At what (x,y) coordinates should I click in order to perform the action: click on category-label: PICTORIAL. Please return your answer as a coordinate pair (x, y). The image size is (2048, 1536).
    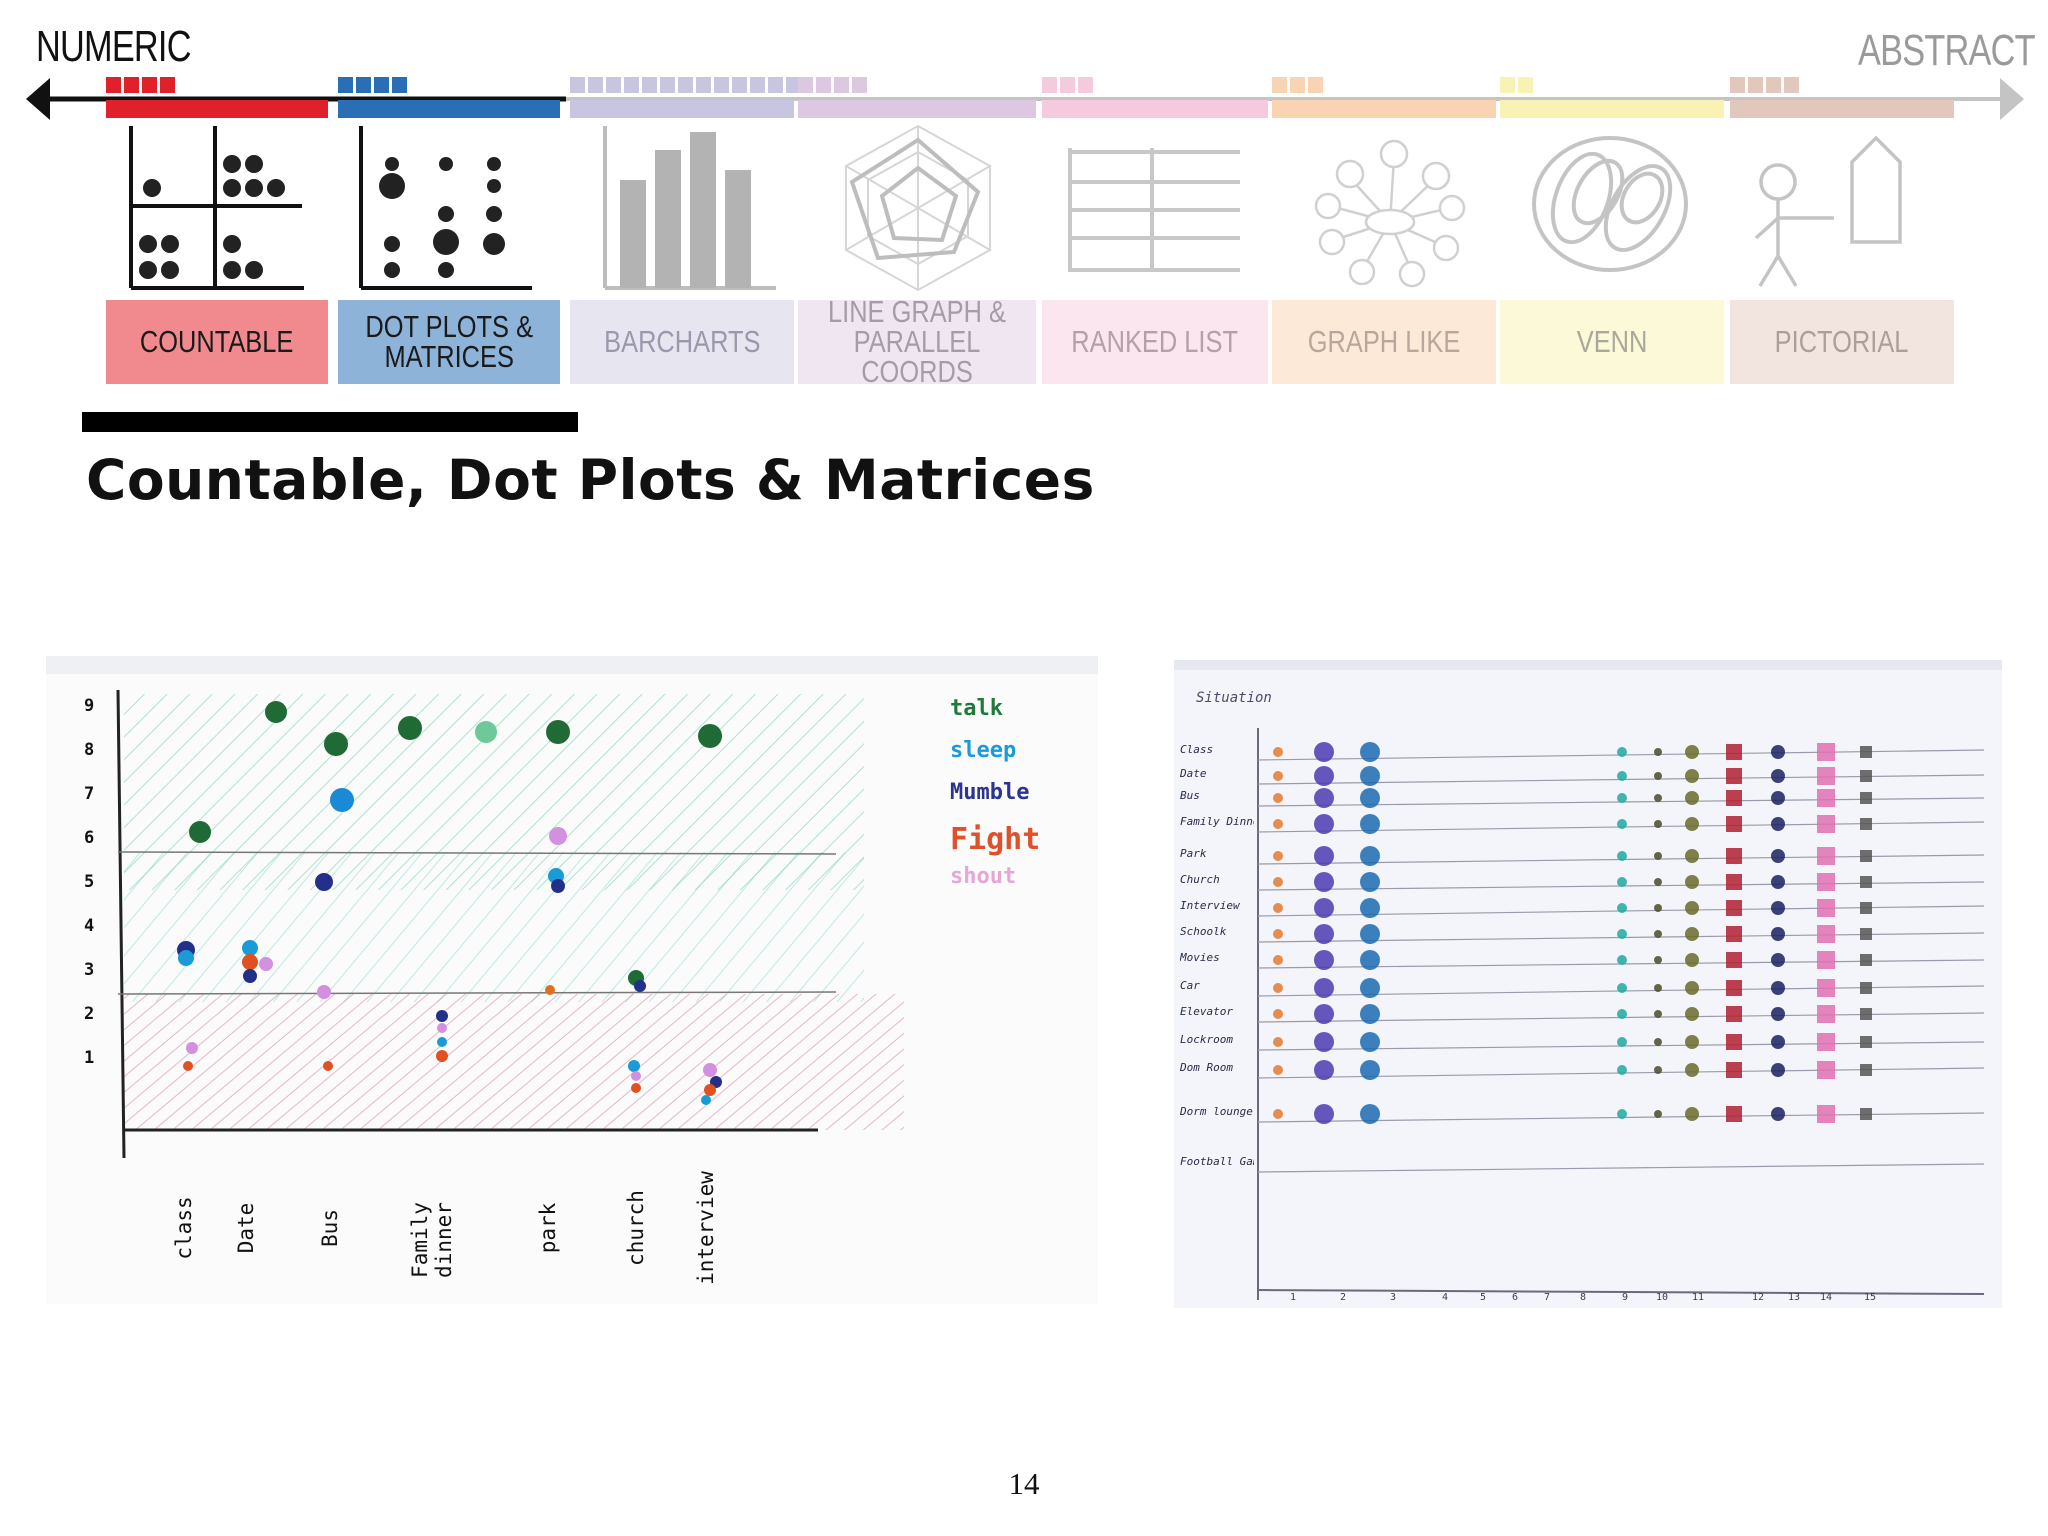
    Looking at the image, I should click on (1842, 341).